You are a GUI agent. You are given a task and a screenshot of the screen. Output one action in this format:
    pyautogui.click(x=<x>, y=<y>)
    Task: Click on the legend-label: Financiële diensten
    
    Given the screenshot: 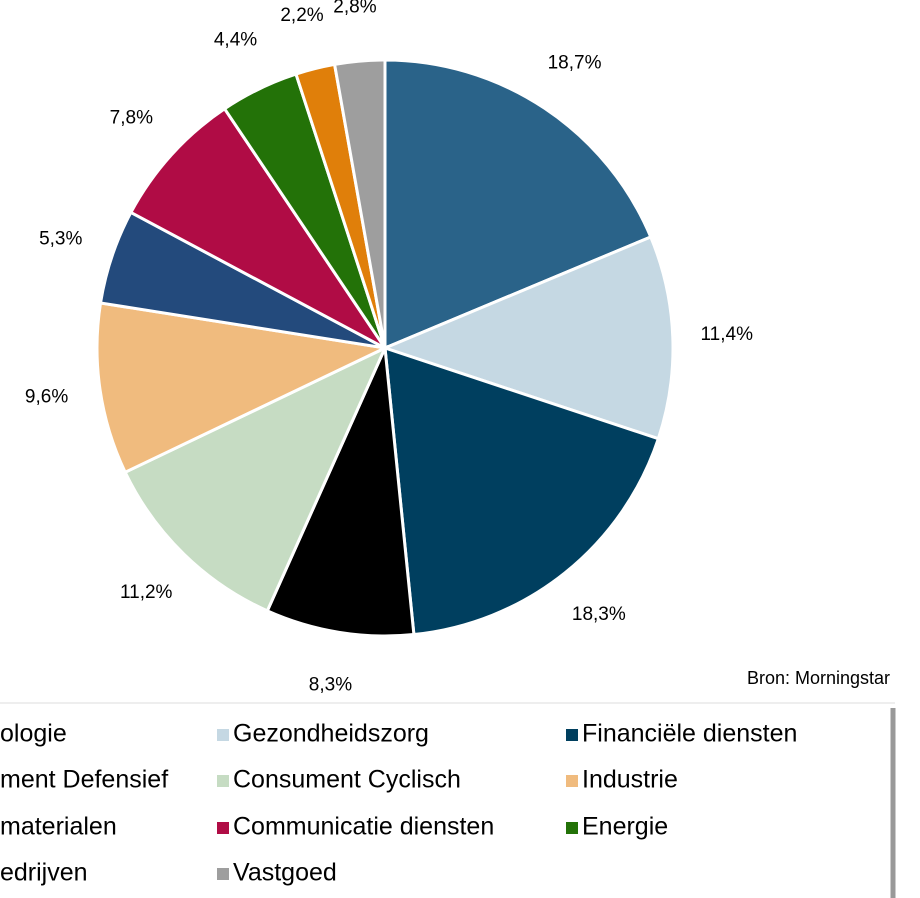 What is the action you would take?
    pyautogui.click(x=689, y=734)
    